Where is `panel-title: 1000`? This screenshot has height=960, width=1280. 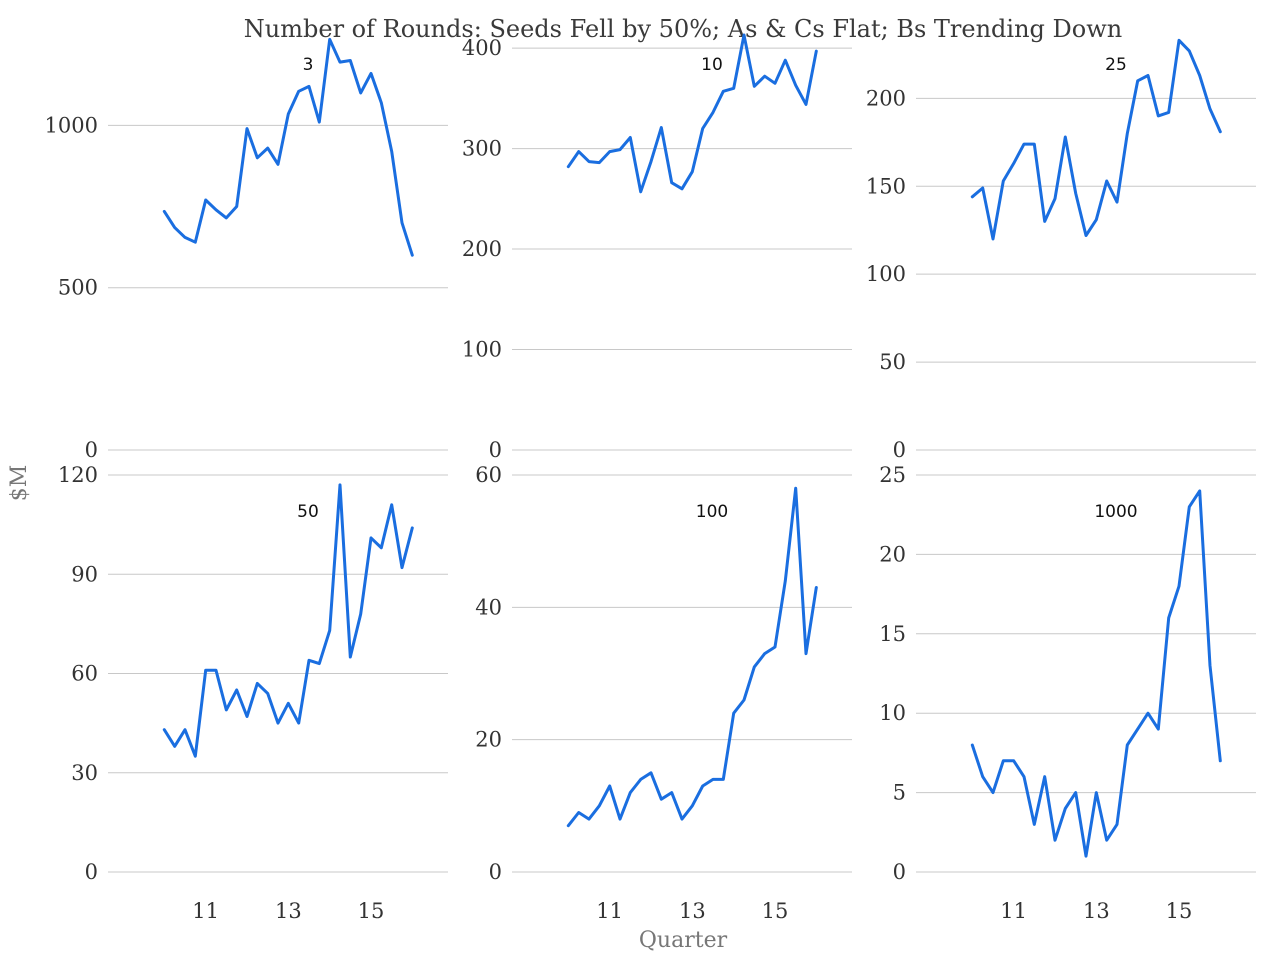 panel-title: 1000 is located at coordinates (1115, 512).